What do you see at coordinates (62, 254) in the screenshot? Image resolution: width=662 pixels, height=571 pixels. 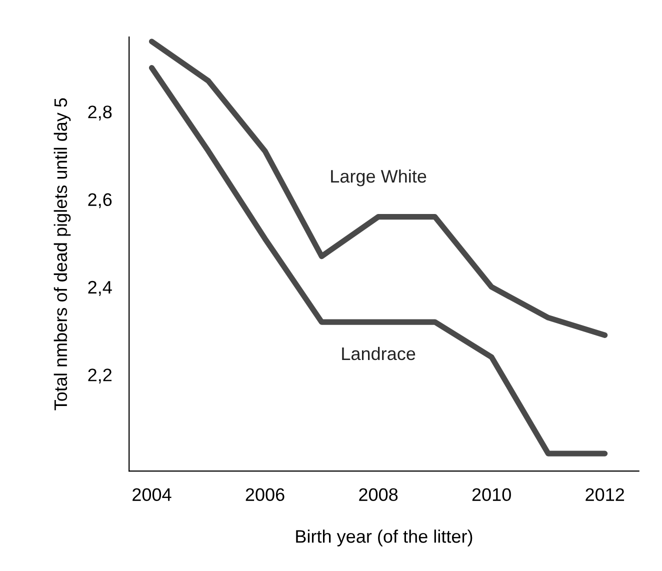 I see `y-axis-title: Total nmbers of dead piglets until day 5` at bounding box center [62, 254].